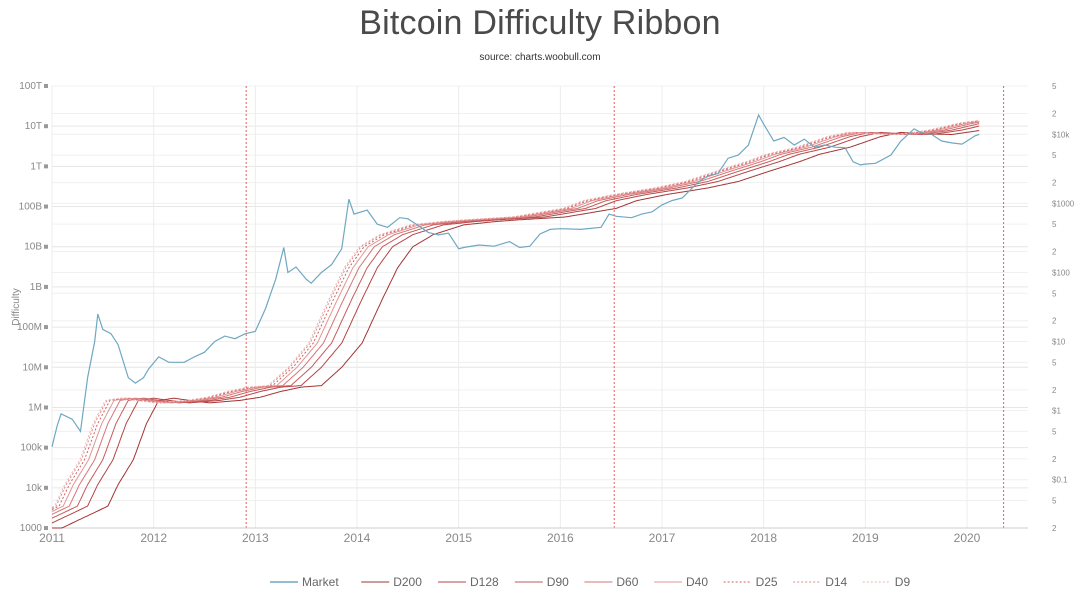  Describe the element at coordinates (29, 327) in the screenshot. I see `y-tick-label: 100M` at that location.